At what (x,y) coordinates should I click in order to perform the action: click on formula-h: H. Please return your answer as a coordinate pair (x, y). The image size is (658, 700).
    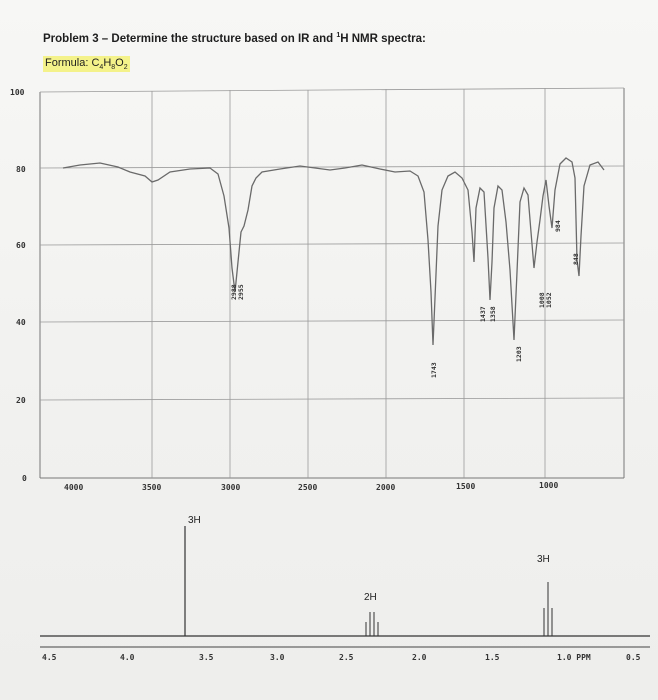
    Looking at the image, I should click on (107, 63).